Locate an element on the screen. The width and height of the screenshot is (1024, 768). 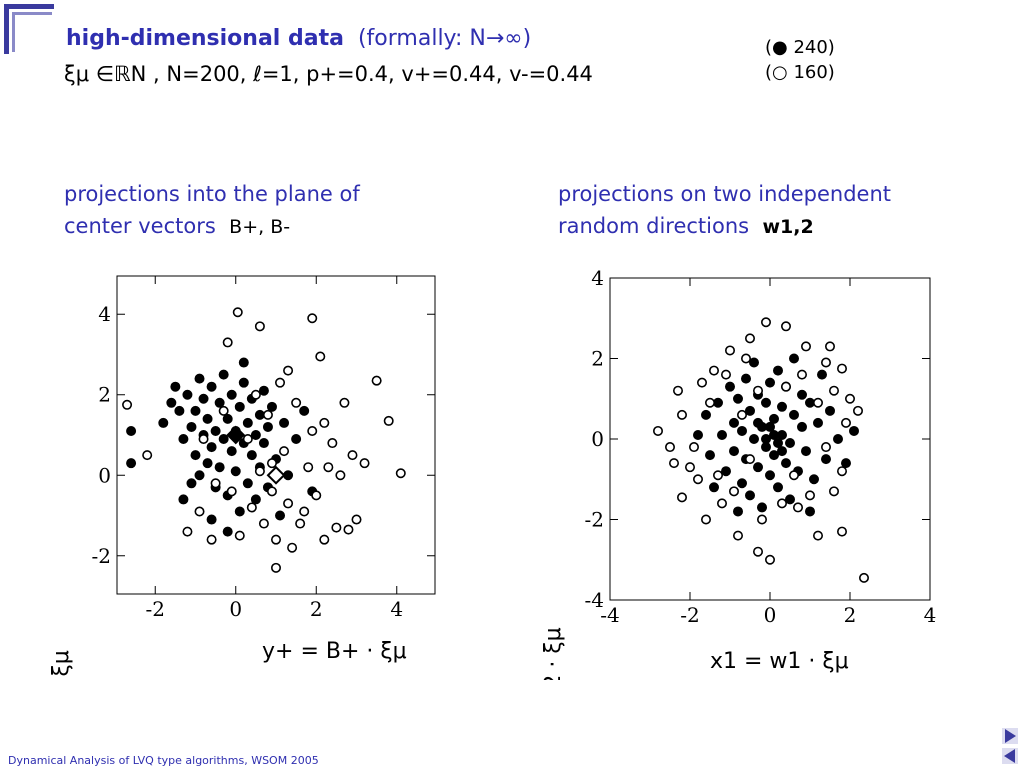
title-bold: high-dimensional data is located at coordinates (205, 38).